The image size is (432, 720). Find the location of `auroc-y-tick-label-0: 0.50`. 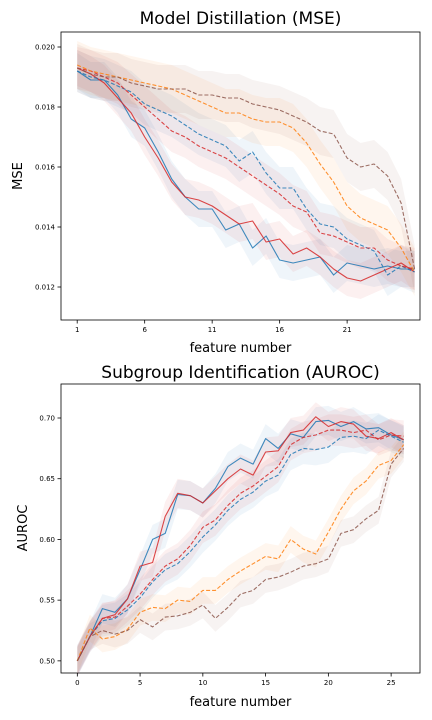

auroc-y-tick-label-0: 0.50 is located at coordinates (47, 661).